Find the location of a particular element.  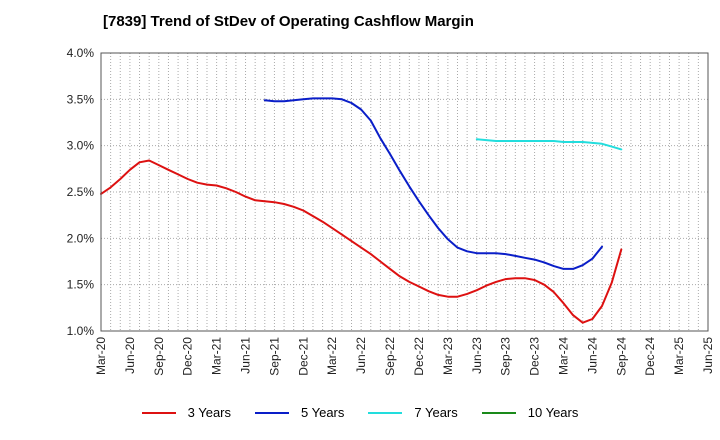

legend: 3 Years 5 Years 7 Years 10 Years is located at coordinates (360, 412).